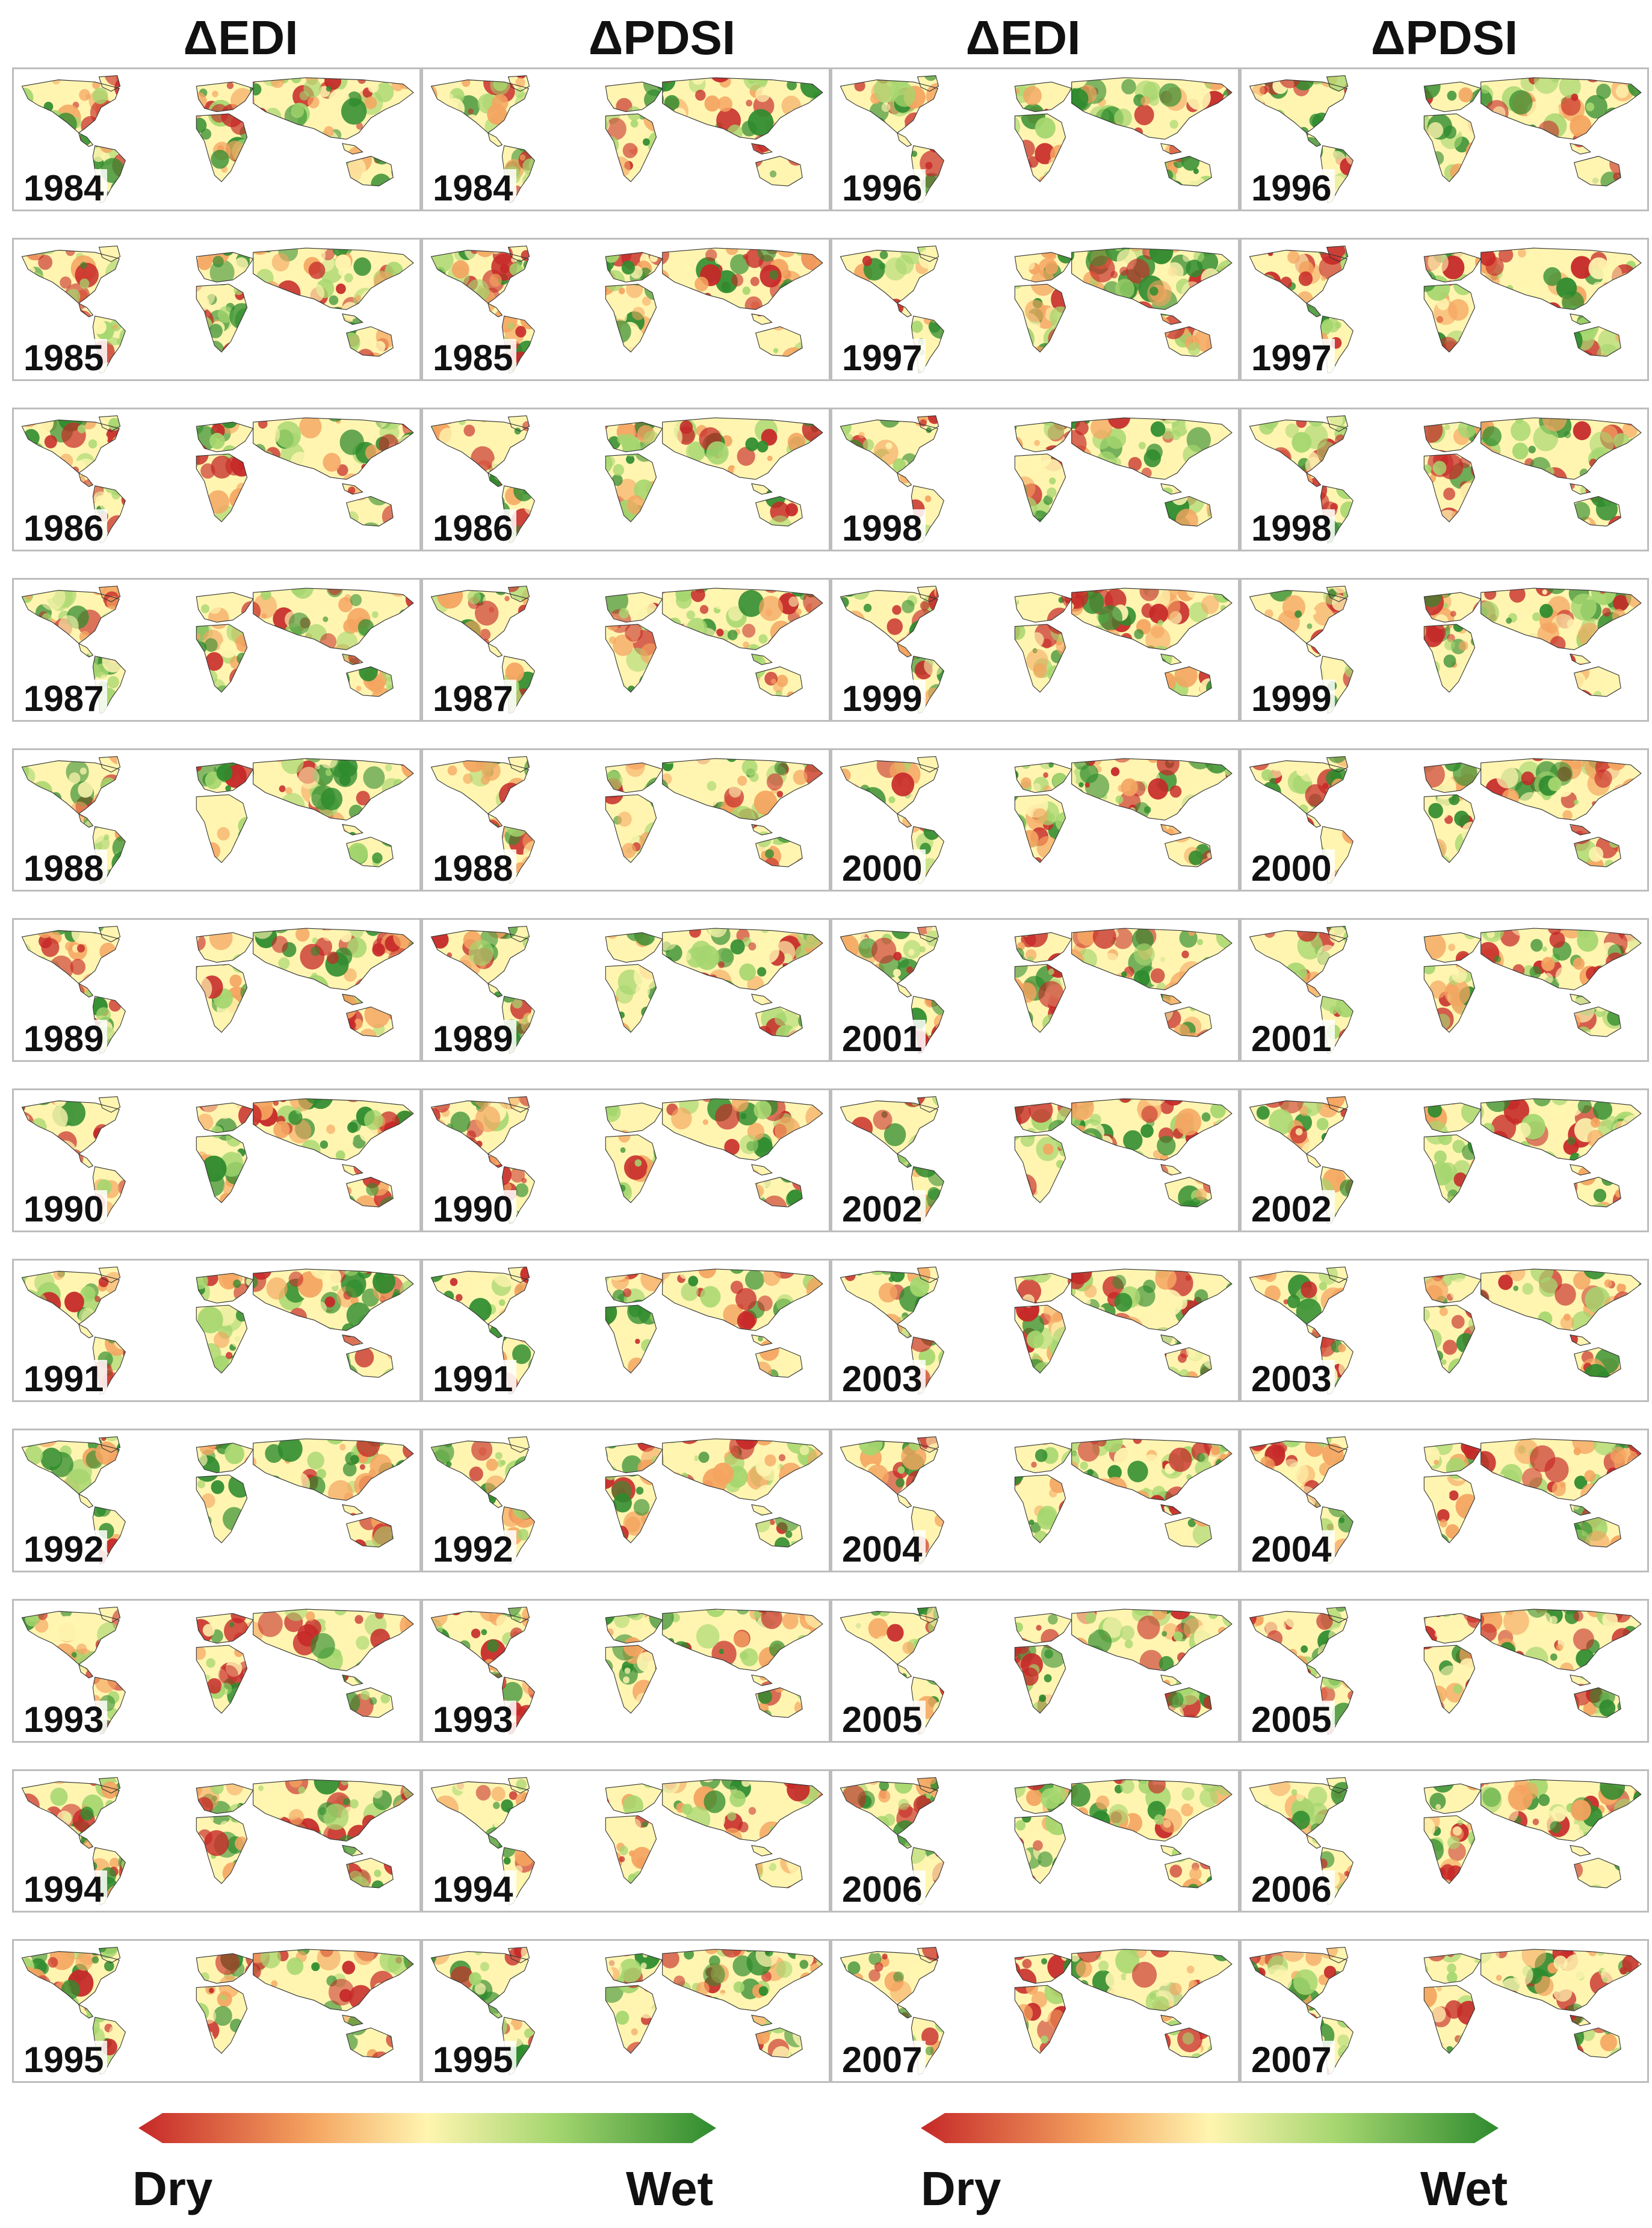 Image resolution: width=1652 pixels, height=2228 pixels. What do you see at coordinates (670, 2188) in the screenshot?
I see `legend-wet-label-left: Wet` at bounding box center [670, 2188].